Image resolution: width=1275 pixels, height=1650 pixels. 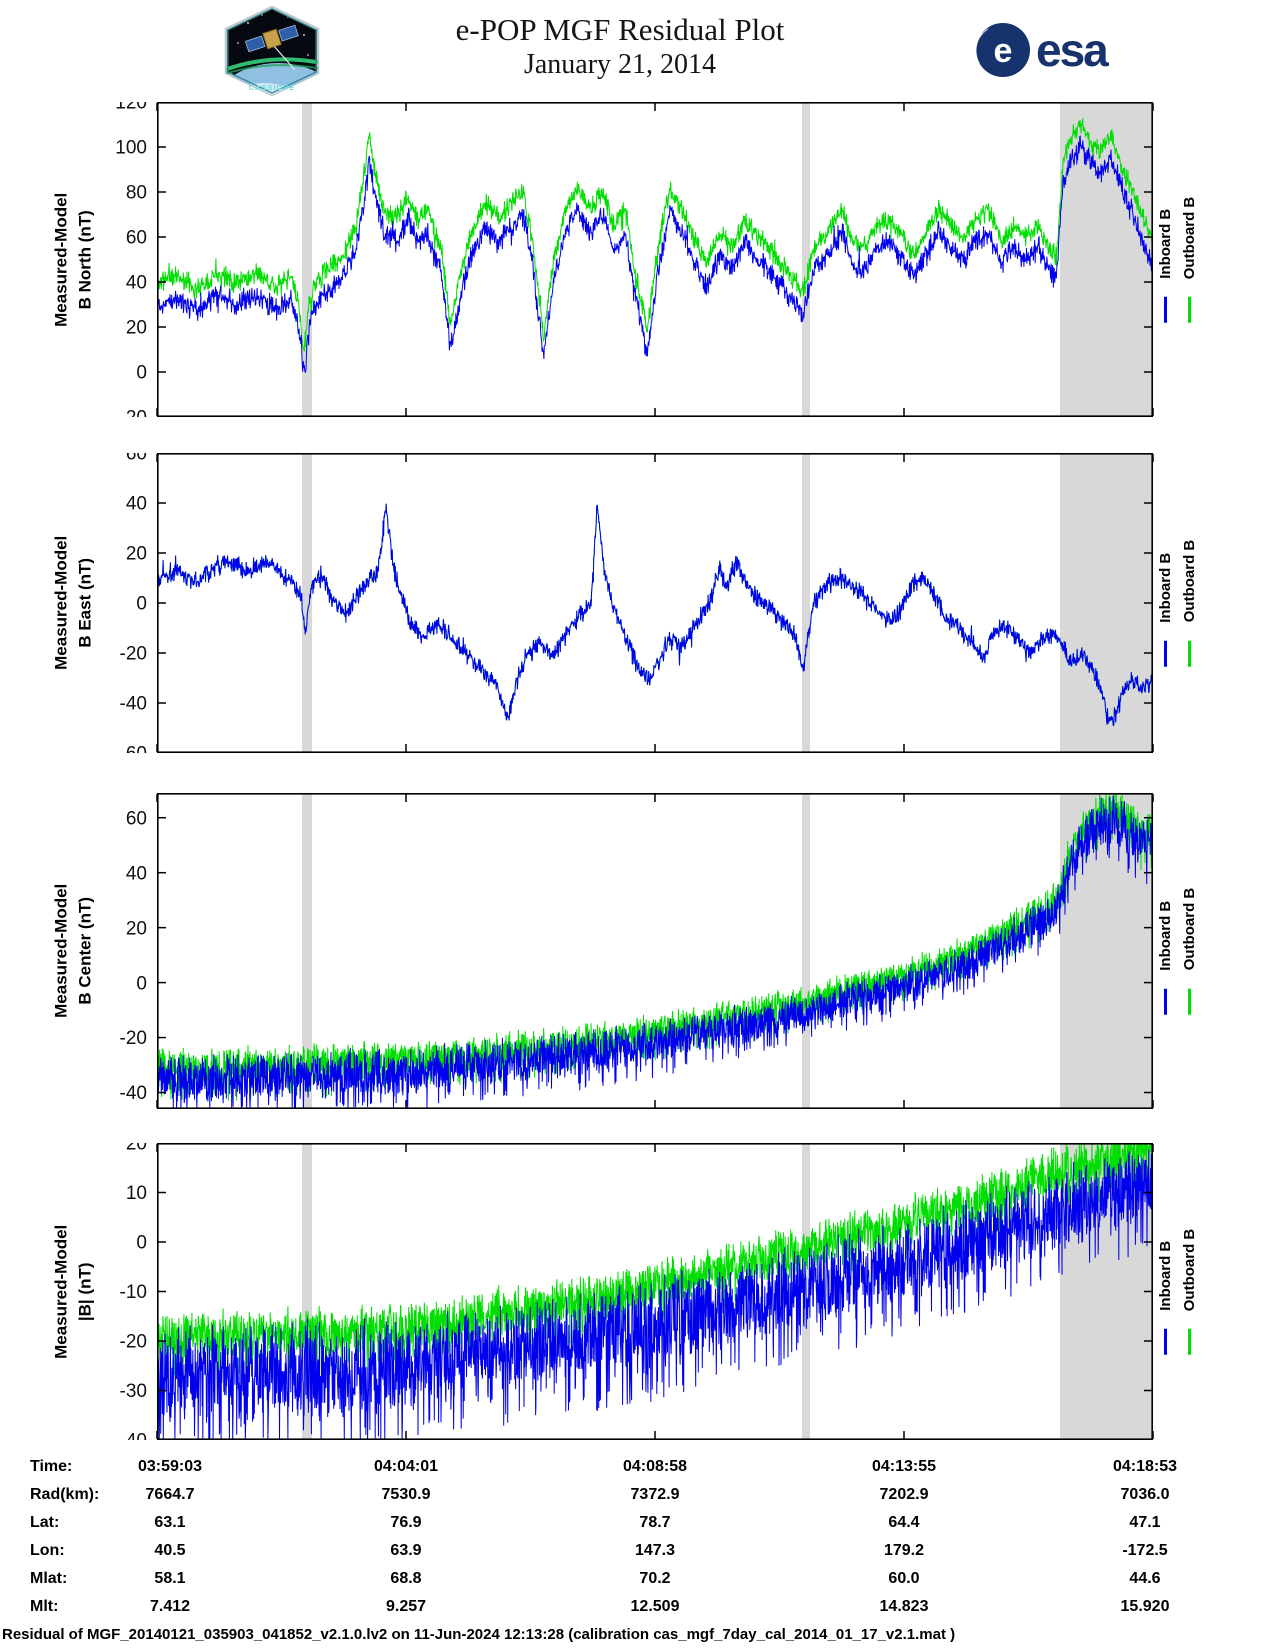 What do you see at coordinates (620, 46) in the screenshot?
I see `title-block: e-POP MGF Residual Plot January 21, 2014` at bounding box center [620, 46].